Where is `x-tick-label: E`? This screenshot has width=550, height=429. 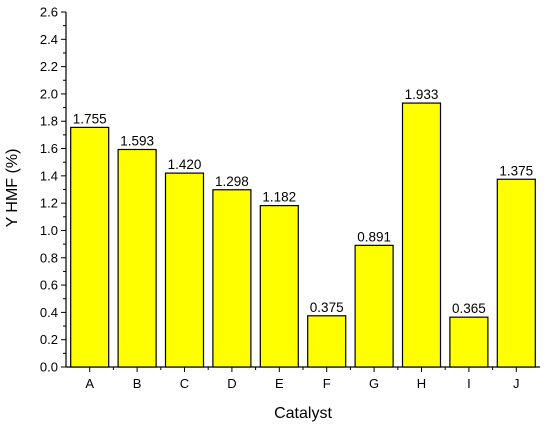 x-tick-label: E is located at coordinates (279, 383).